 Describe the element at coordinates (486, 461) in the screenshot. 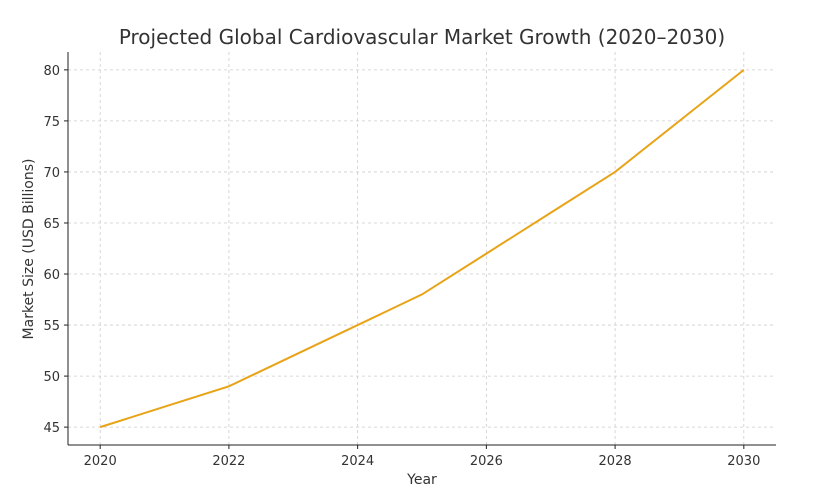

I see `x-tick-label: 2026` at that location.